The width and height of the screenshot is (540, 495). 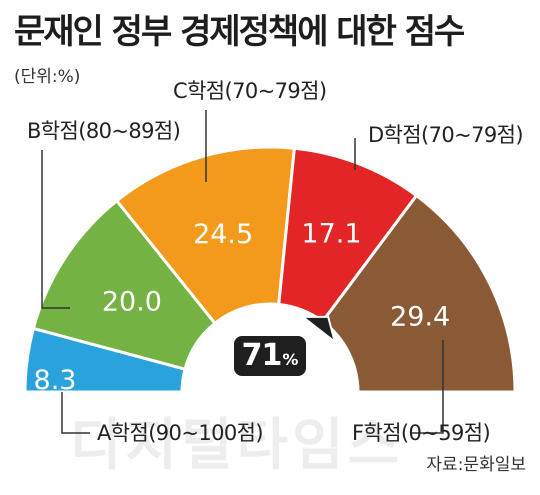 I want to click on overall-score-unit: %, so click(x=290, y=359).